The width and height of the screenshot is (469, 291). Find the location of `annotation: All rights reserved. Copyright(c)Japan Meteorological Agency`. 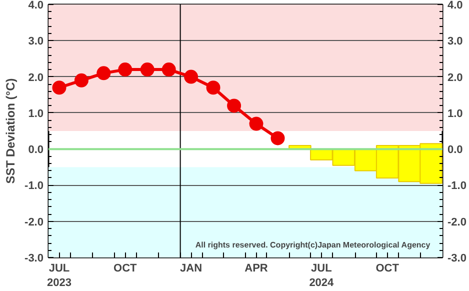

annotation: All rights reserved. Copyright(c)Japan Meteorological Agency is located at coordinates (313, 245).